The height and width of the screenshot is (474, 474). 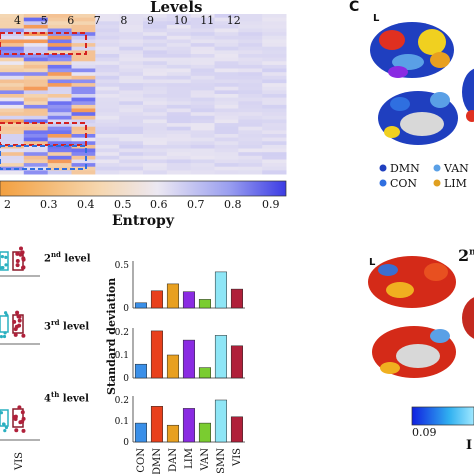 What do you see at coordinates (412, 50) in the screenshot?
I see `brain-c-lateral` at bounding box center [412, 50].